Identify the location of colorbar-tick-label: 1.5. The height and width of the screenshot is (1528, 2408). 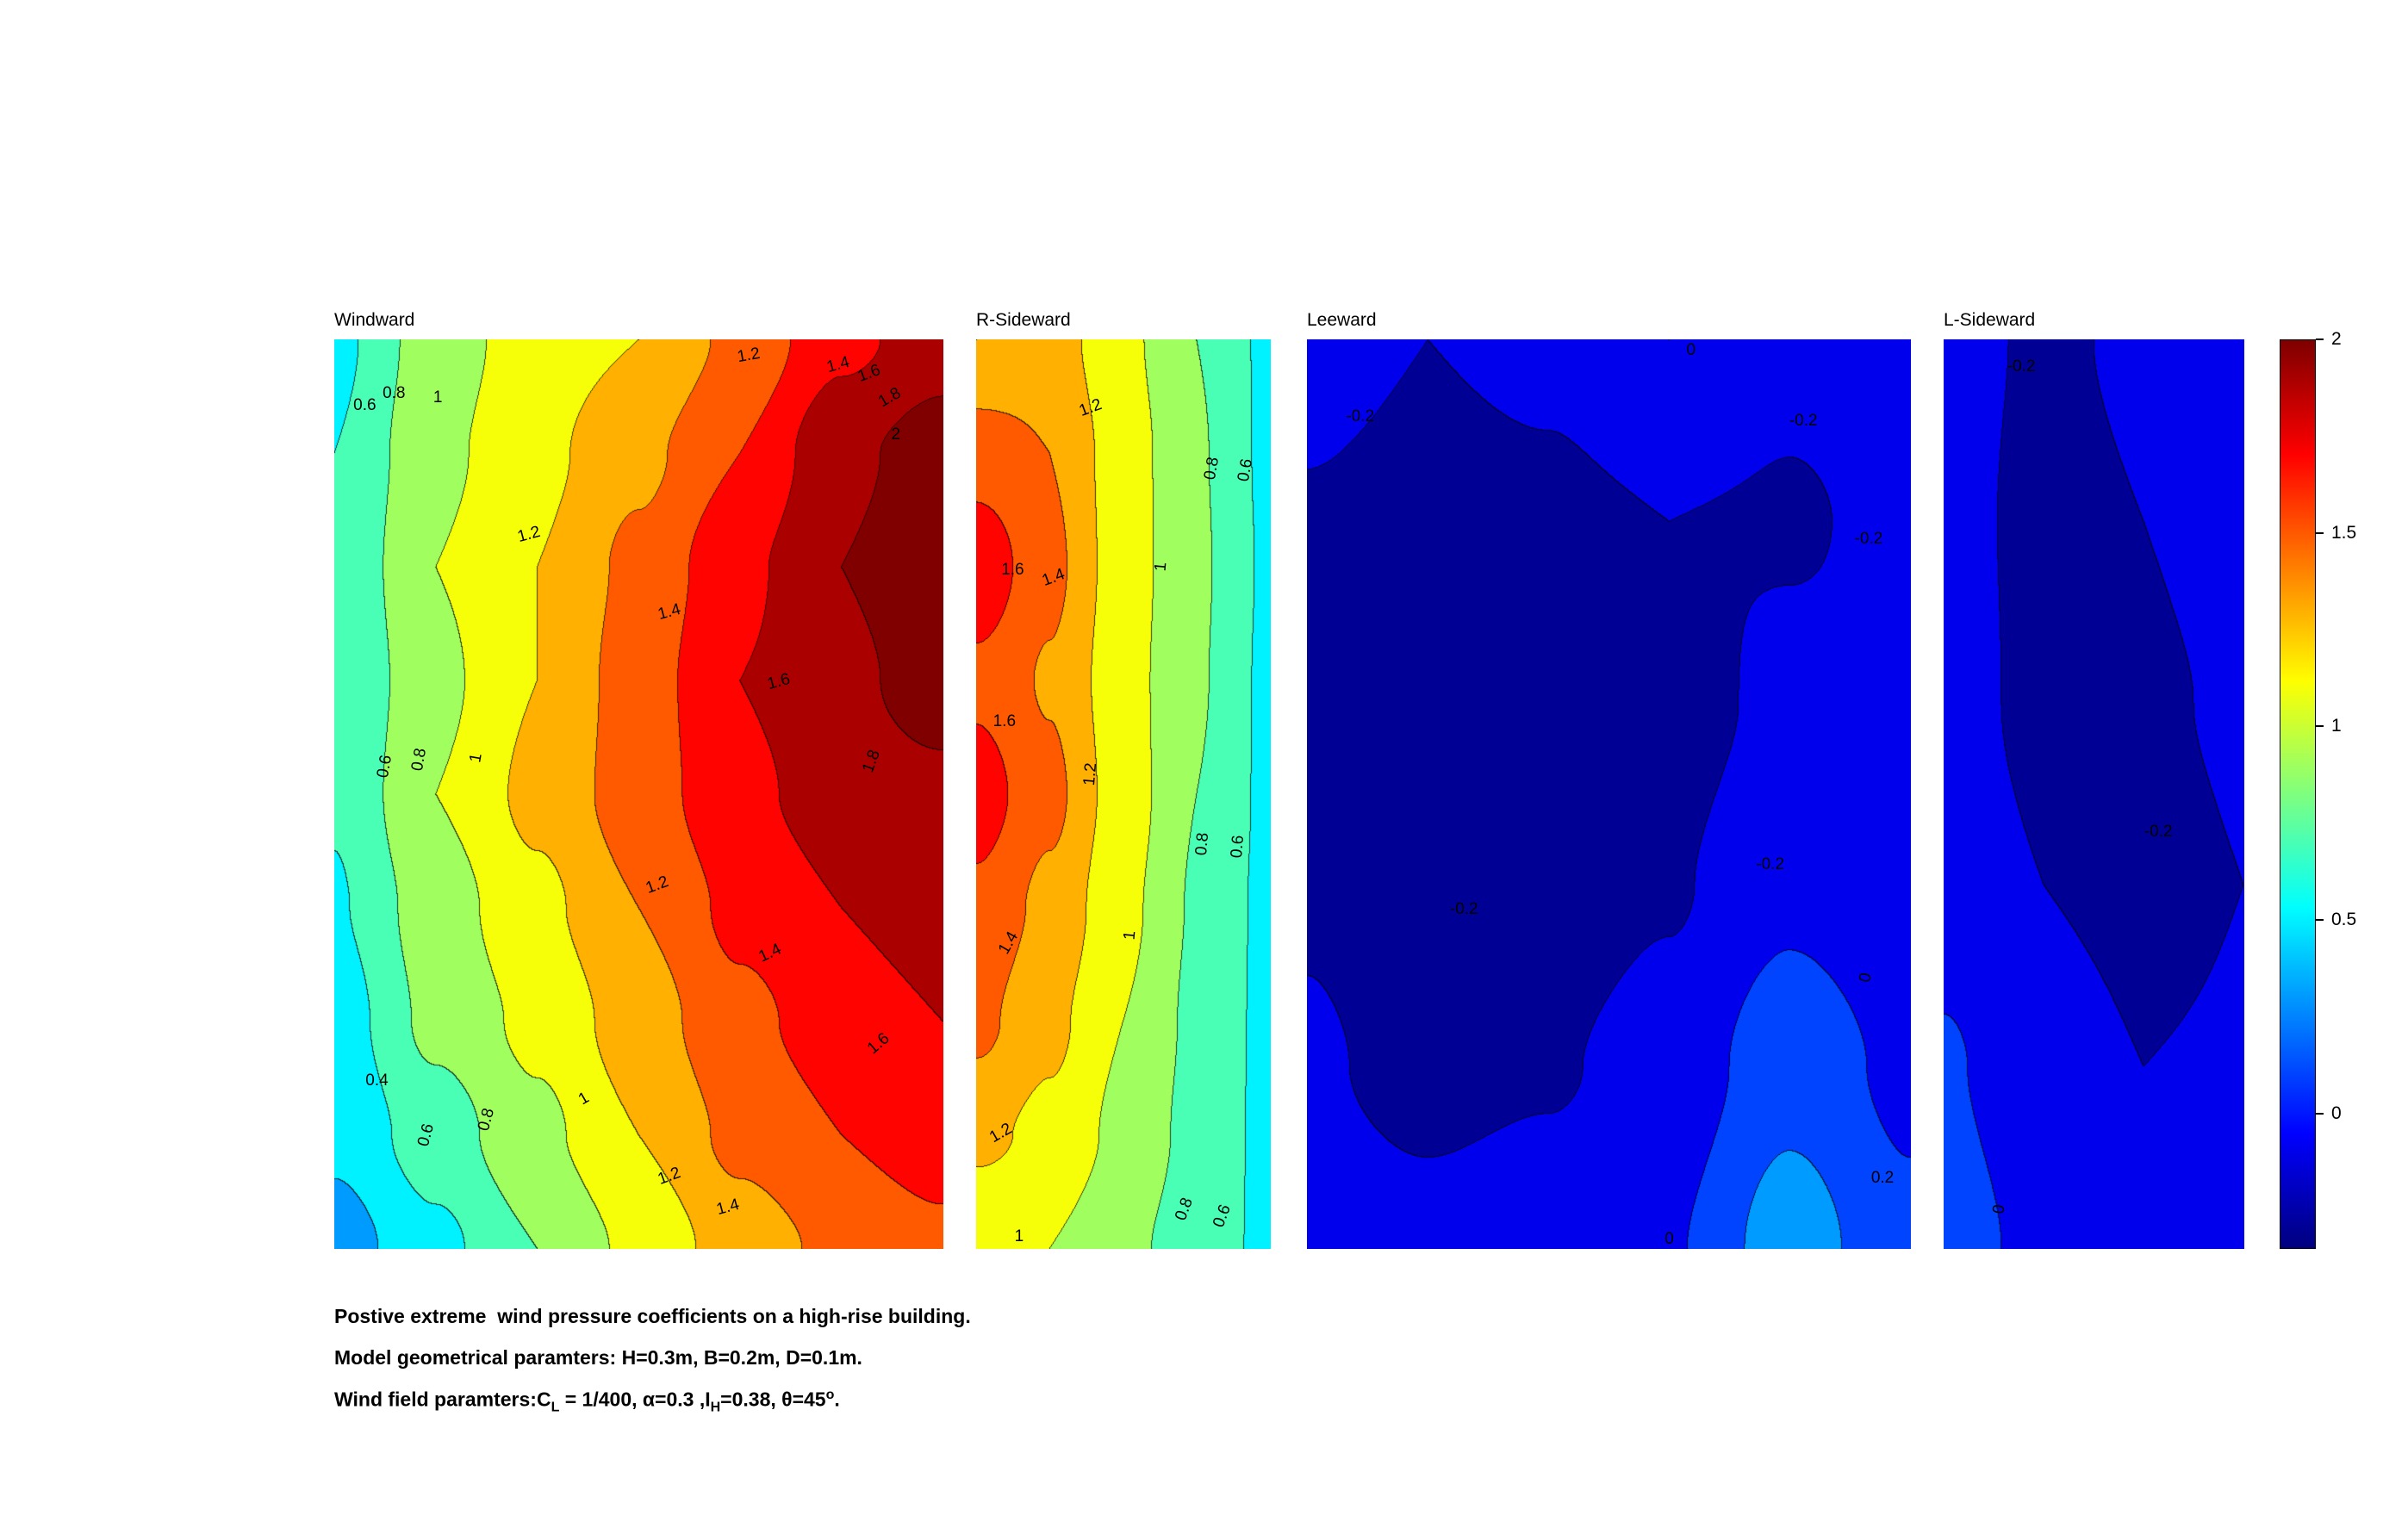
(2344, 532).